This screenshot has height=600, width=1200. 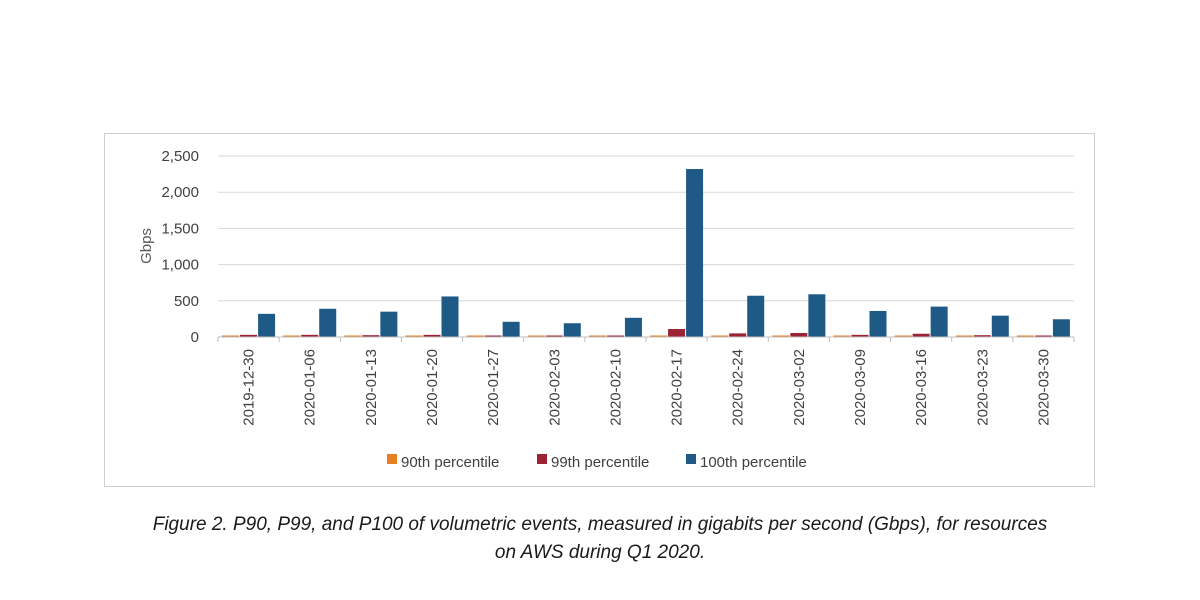 What do you see at coordinates (186, 301) in the screenshot?
I see `y-tick-label: 500` at bounding box center [186, 301].